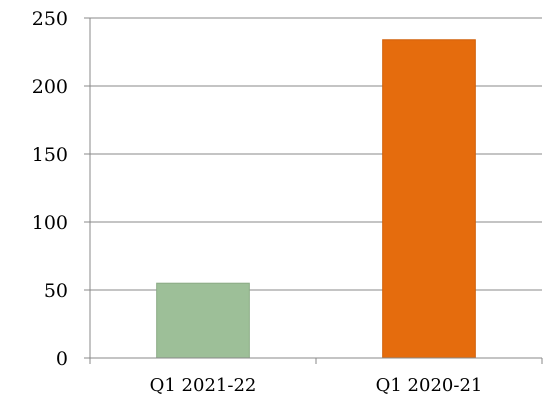 This screenshot has width=546, height=408. Describe the element at coordinates (56, 291) in the screenshot. I see `y-tick-label: 50` at that location.